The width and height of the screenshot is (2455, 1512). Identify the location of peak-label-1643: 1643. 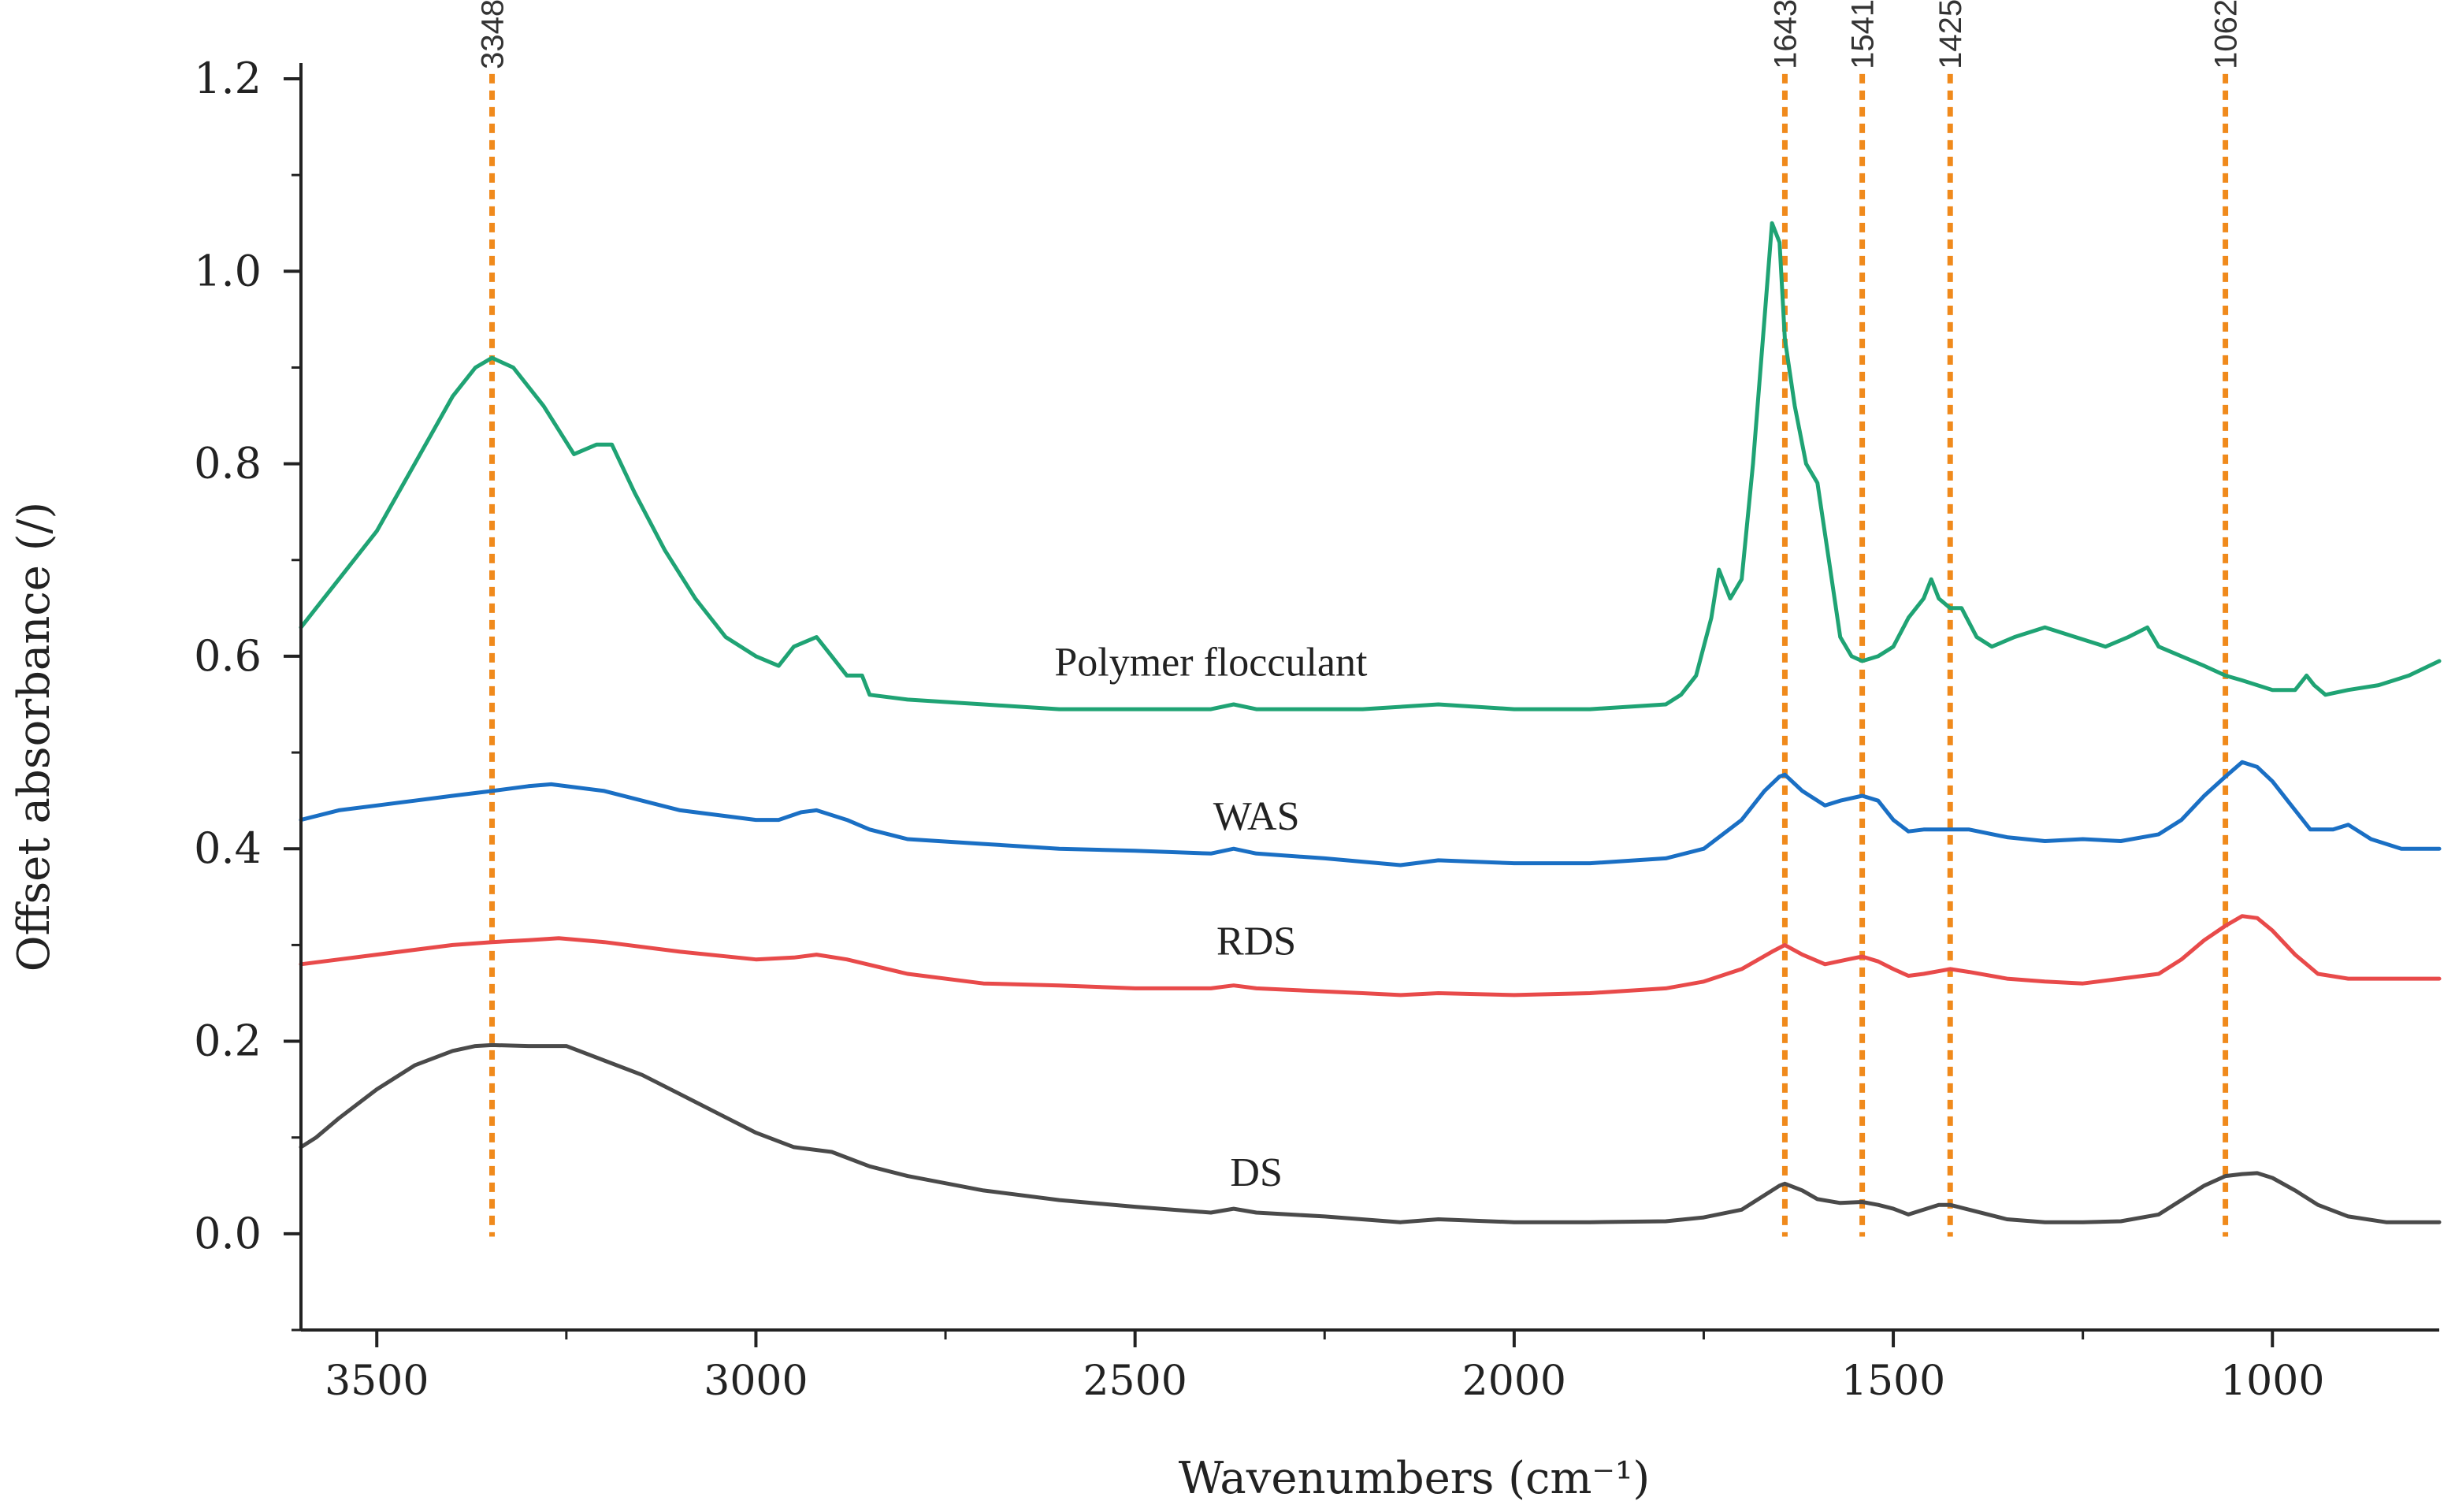
(1785, 34).